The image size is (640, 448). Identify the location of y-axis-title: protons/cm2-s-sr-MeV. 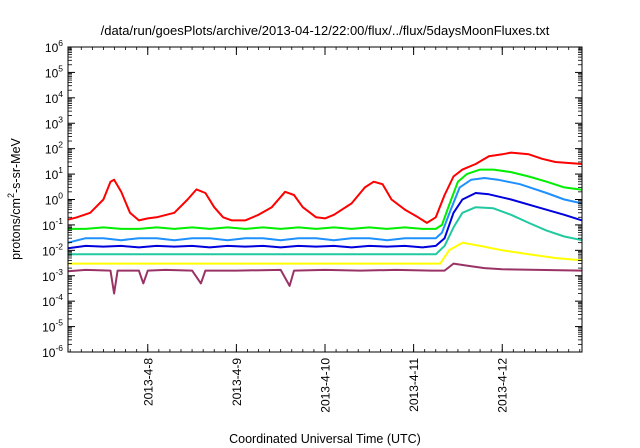
(14, 198).